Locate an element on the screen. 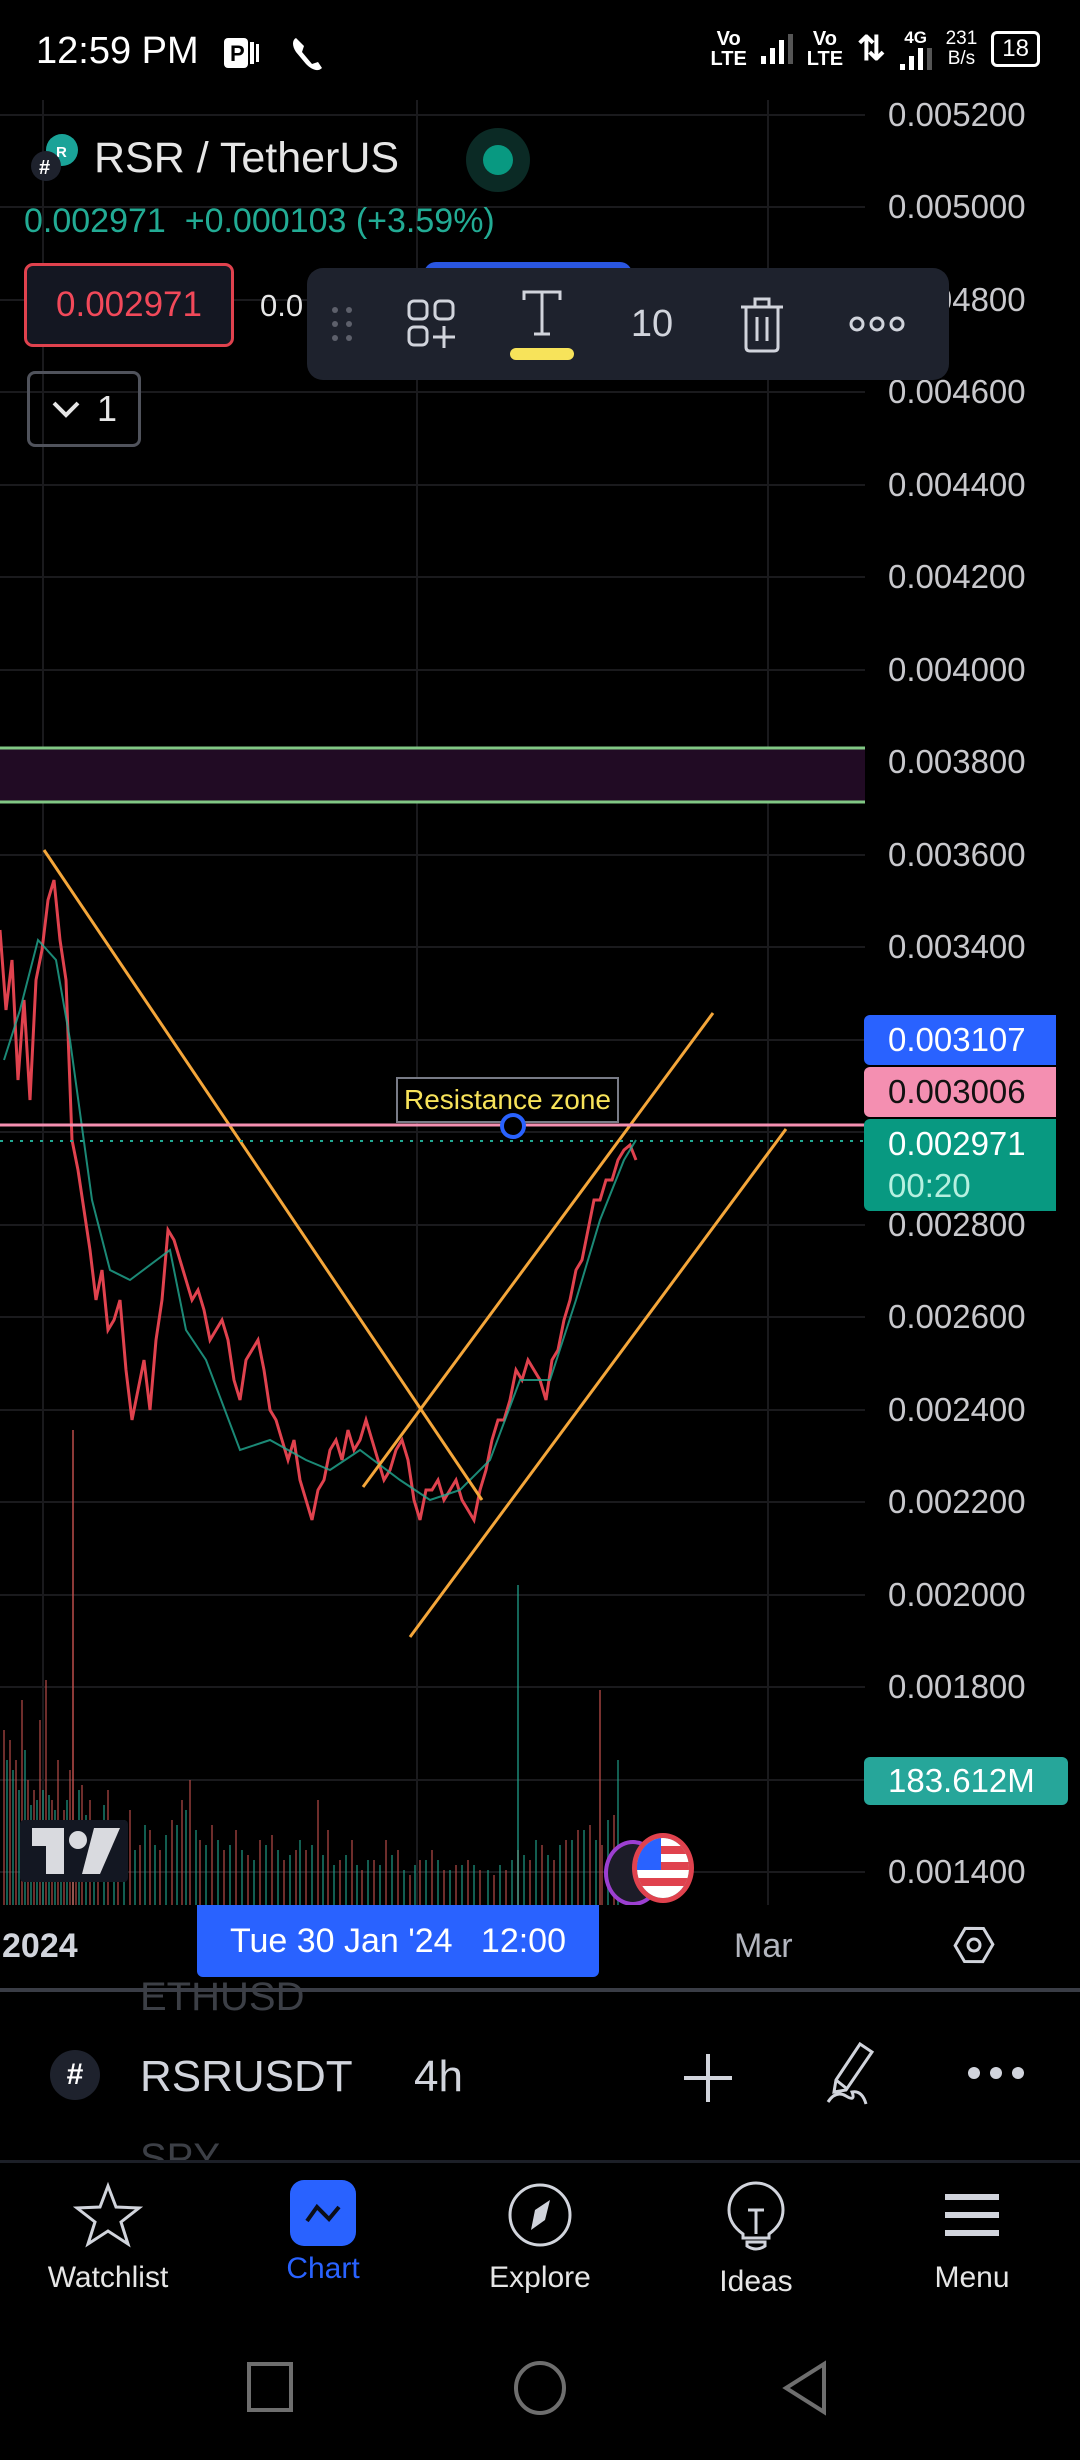  quote-line: 0.002971 +0.000103 (+3.59%) is located at coordinates (259, 221).